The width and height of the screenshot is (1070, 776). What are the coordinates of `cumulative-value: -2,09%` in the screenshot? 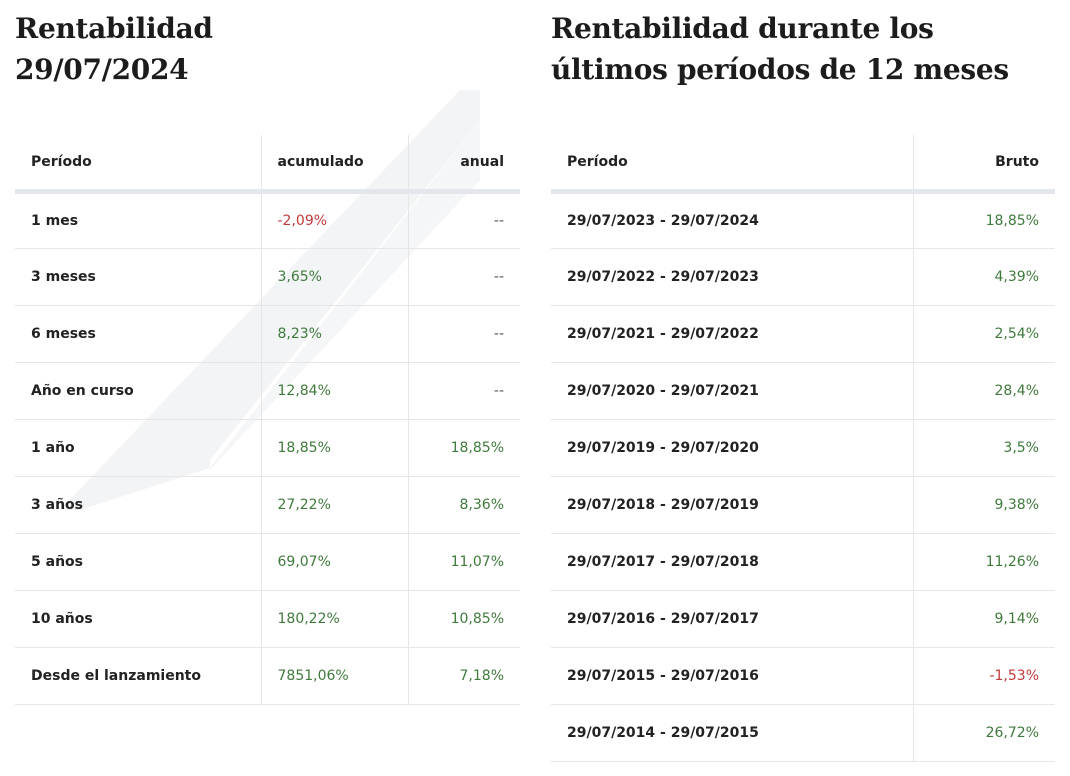 It's located at (334, 220).